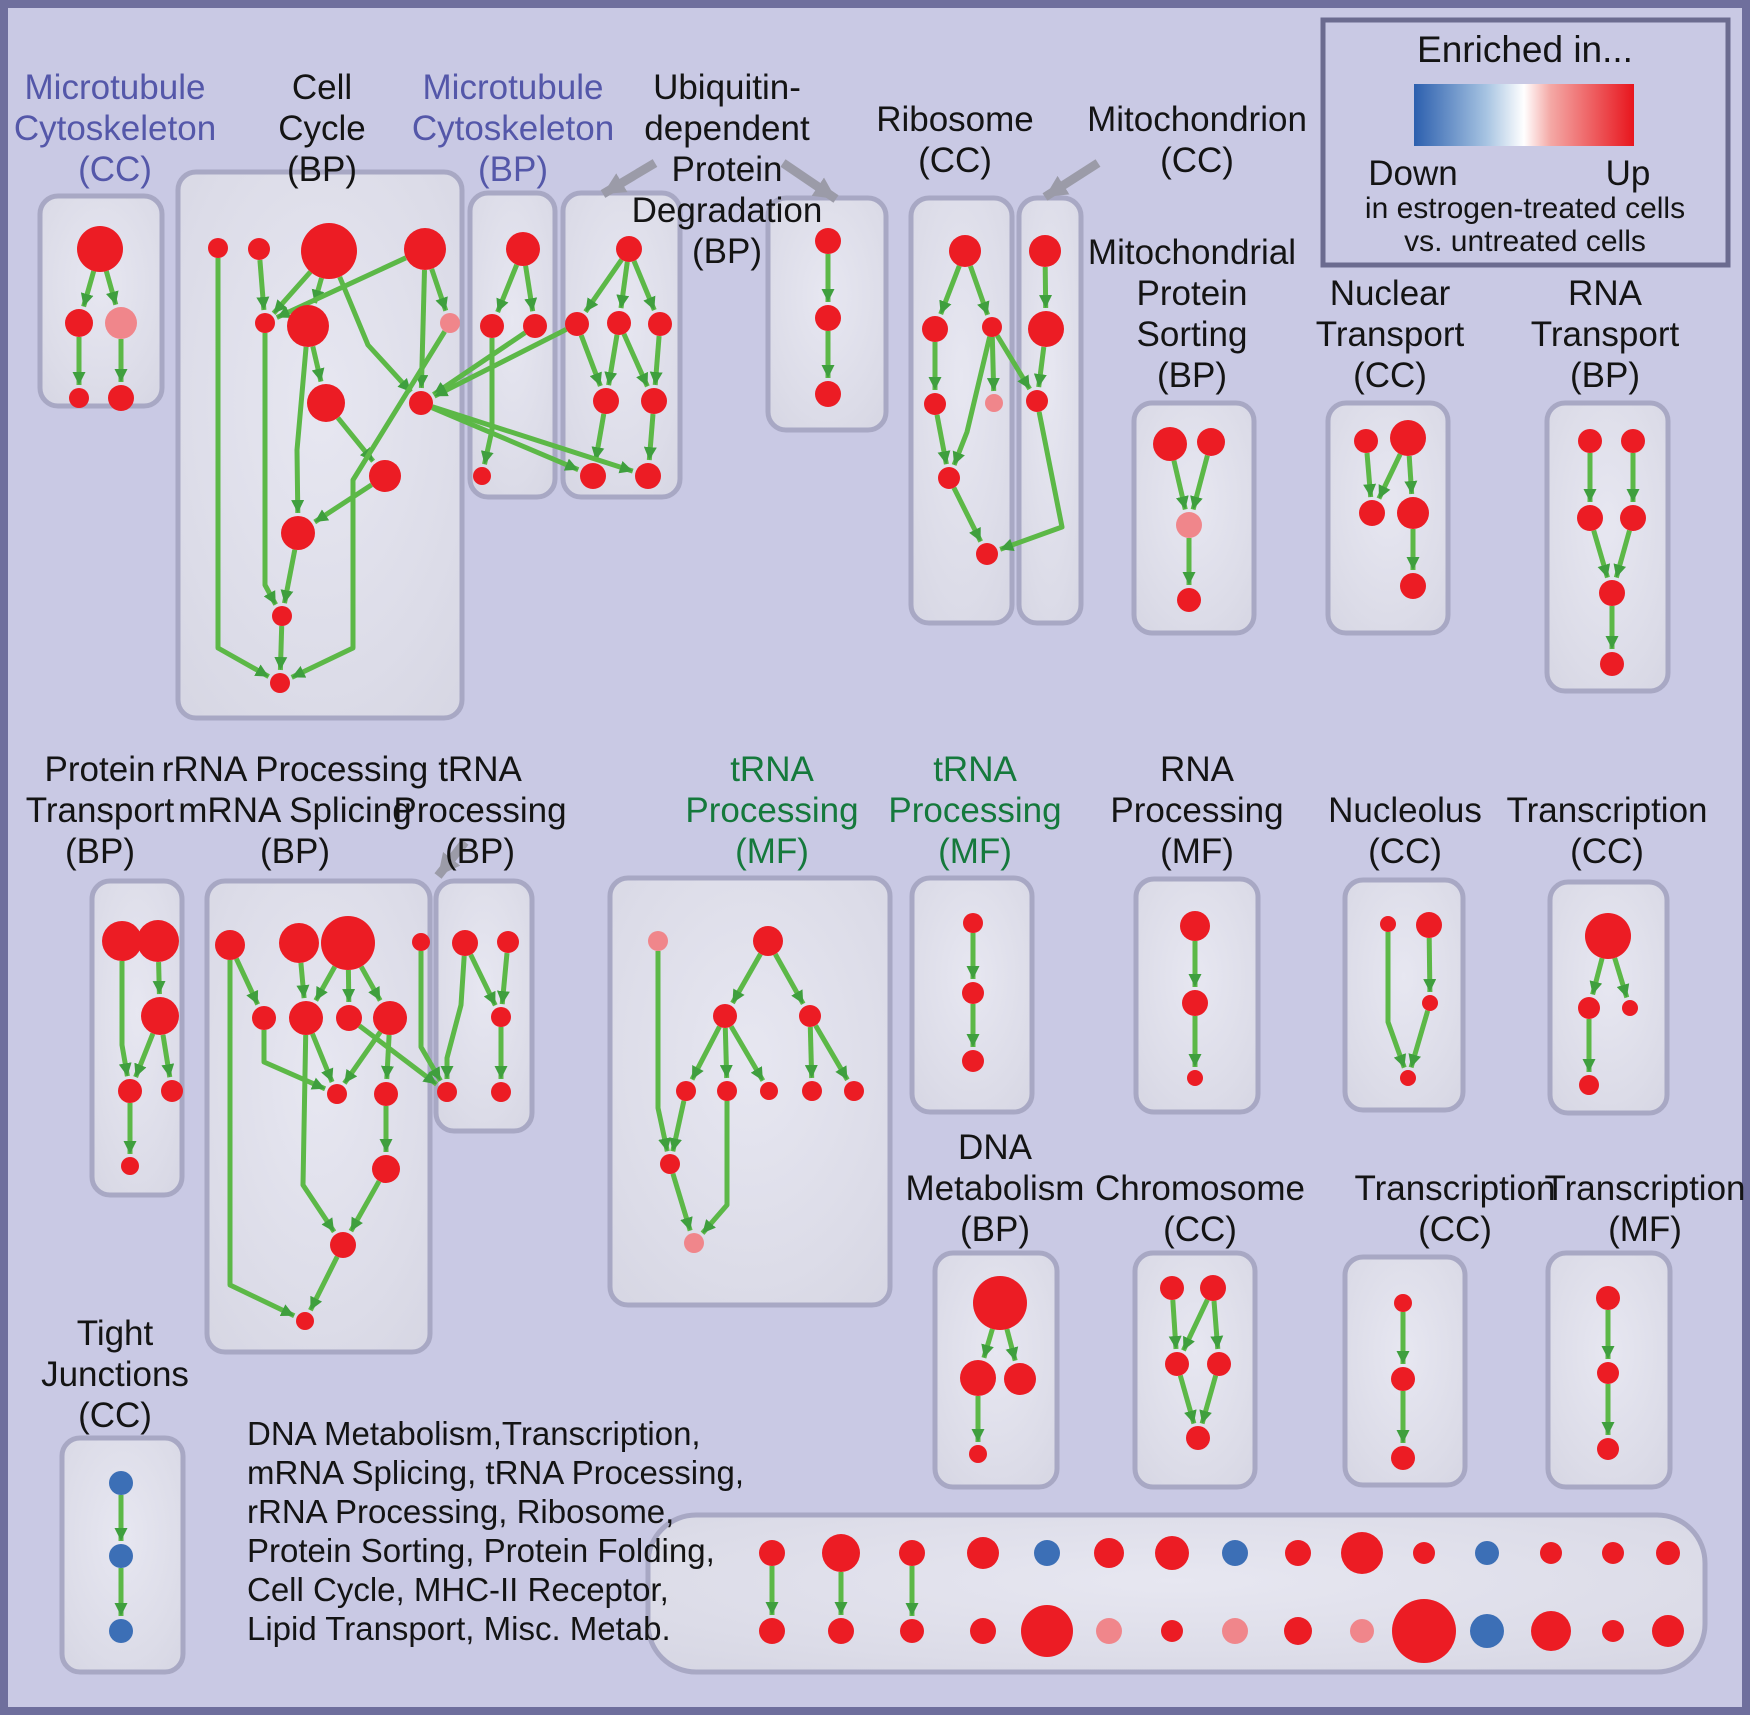 This screenshot has height=1715, width=1750. I want to click on cluster-label-mt_bp: Cytoskeleton, so click(513, 128).